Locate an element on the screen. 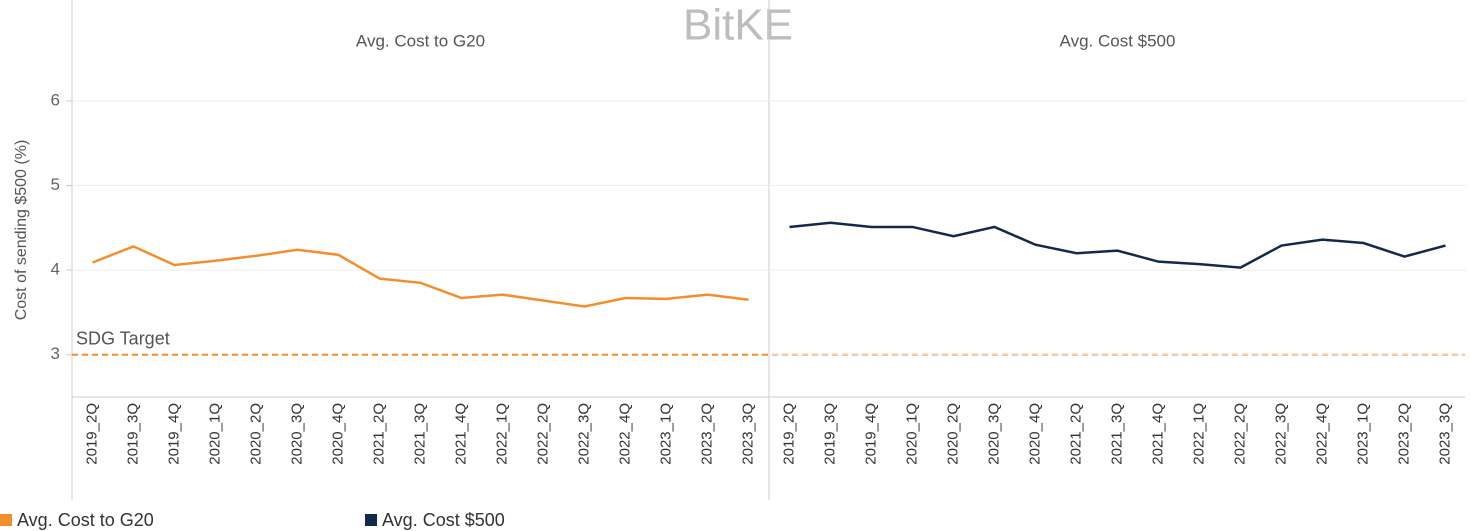 This screenshot has height=531, width=1471. y-tick-label: 5 is located at coordinates (55, 184).